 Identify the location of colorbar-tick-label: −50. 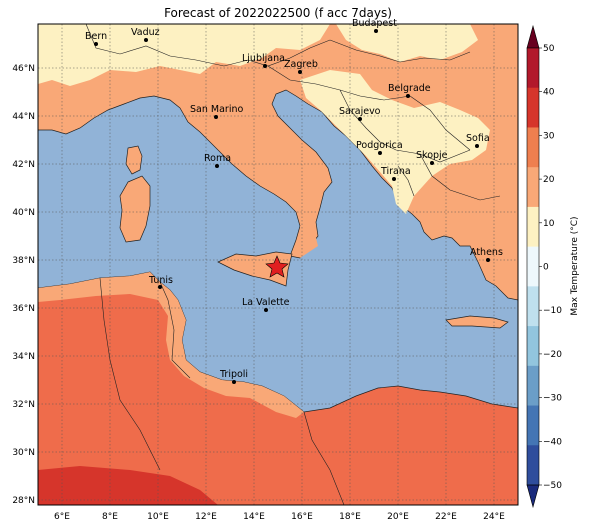
(552, 486).